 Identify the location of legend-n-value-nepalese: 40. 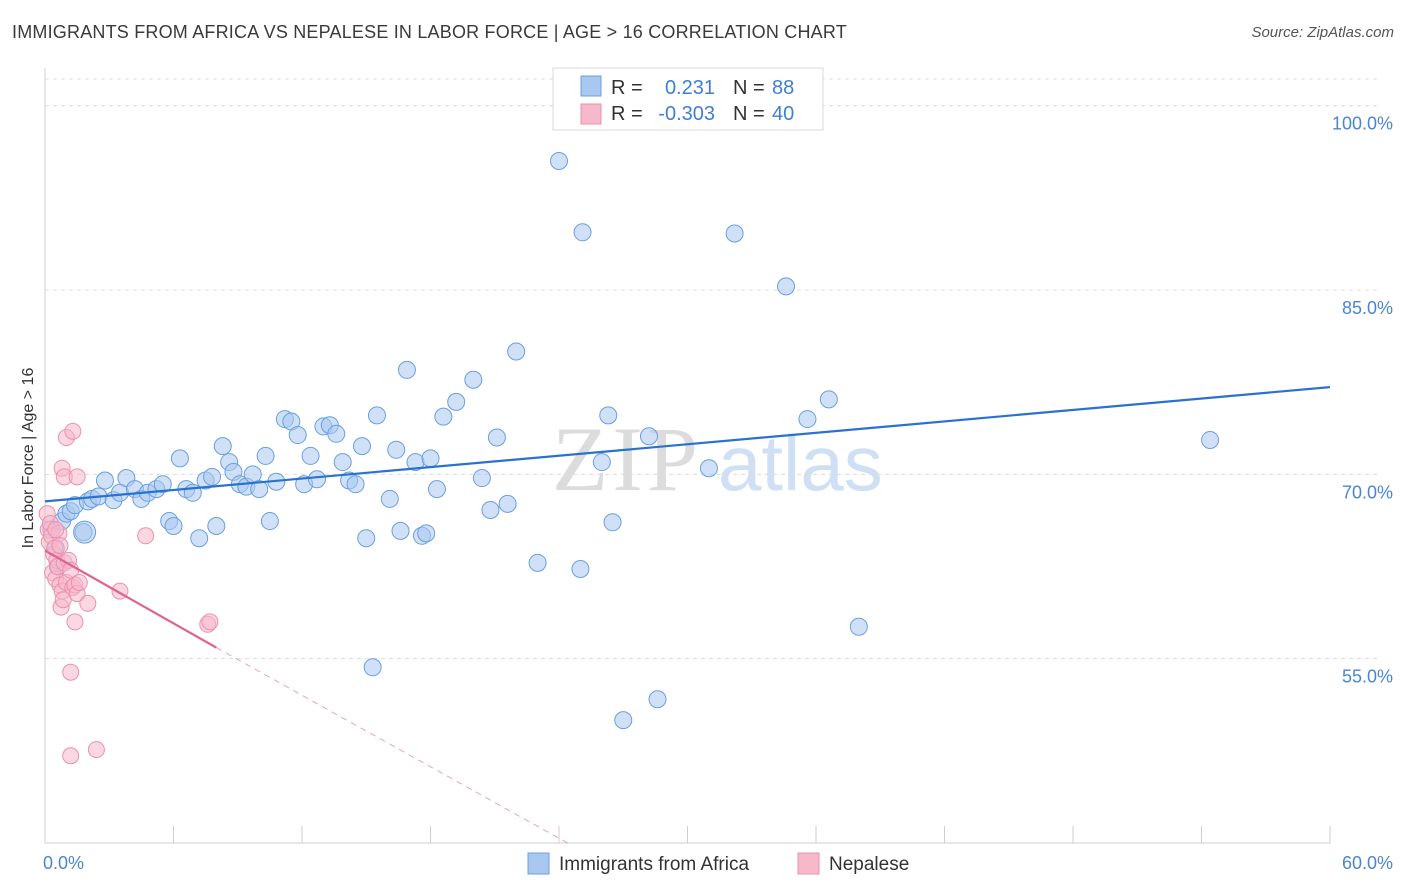
(783, 114).